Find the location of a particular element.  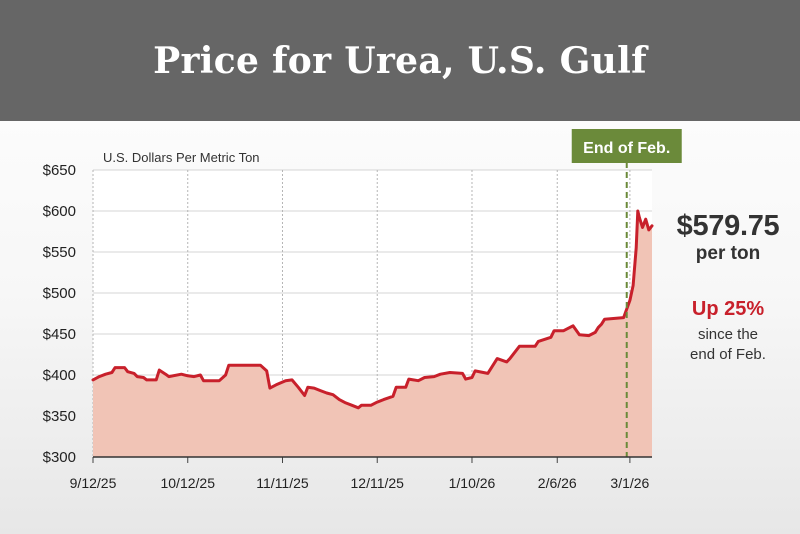

x-tick-label: 12/11/25 is located at coordinates (378, 483).